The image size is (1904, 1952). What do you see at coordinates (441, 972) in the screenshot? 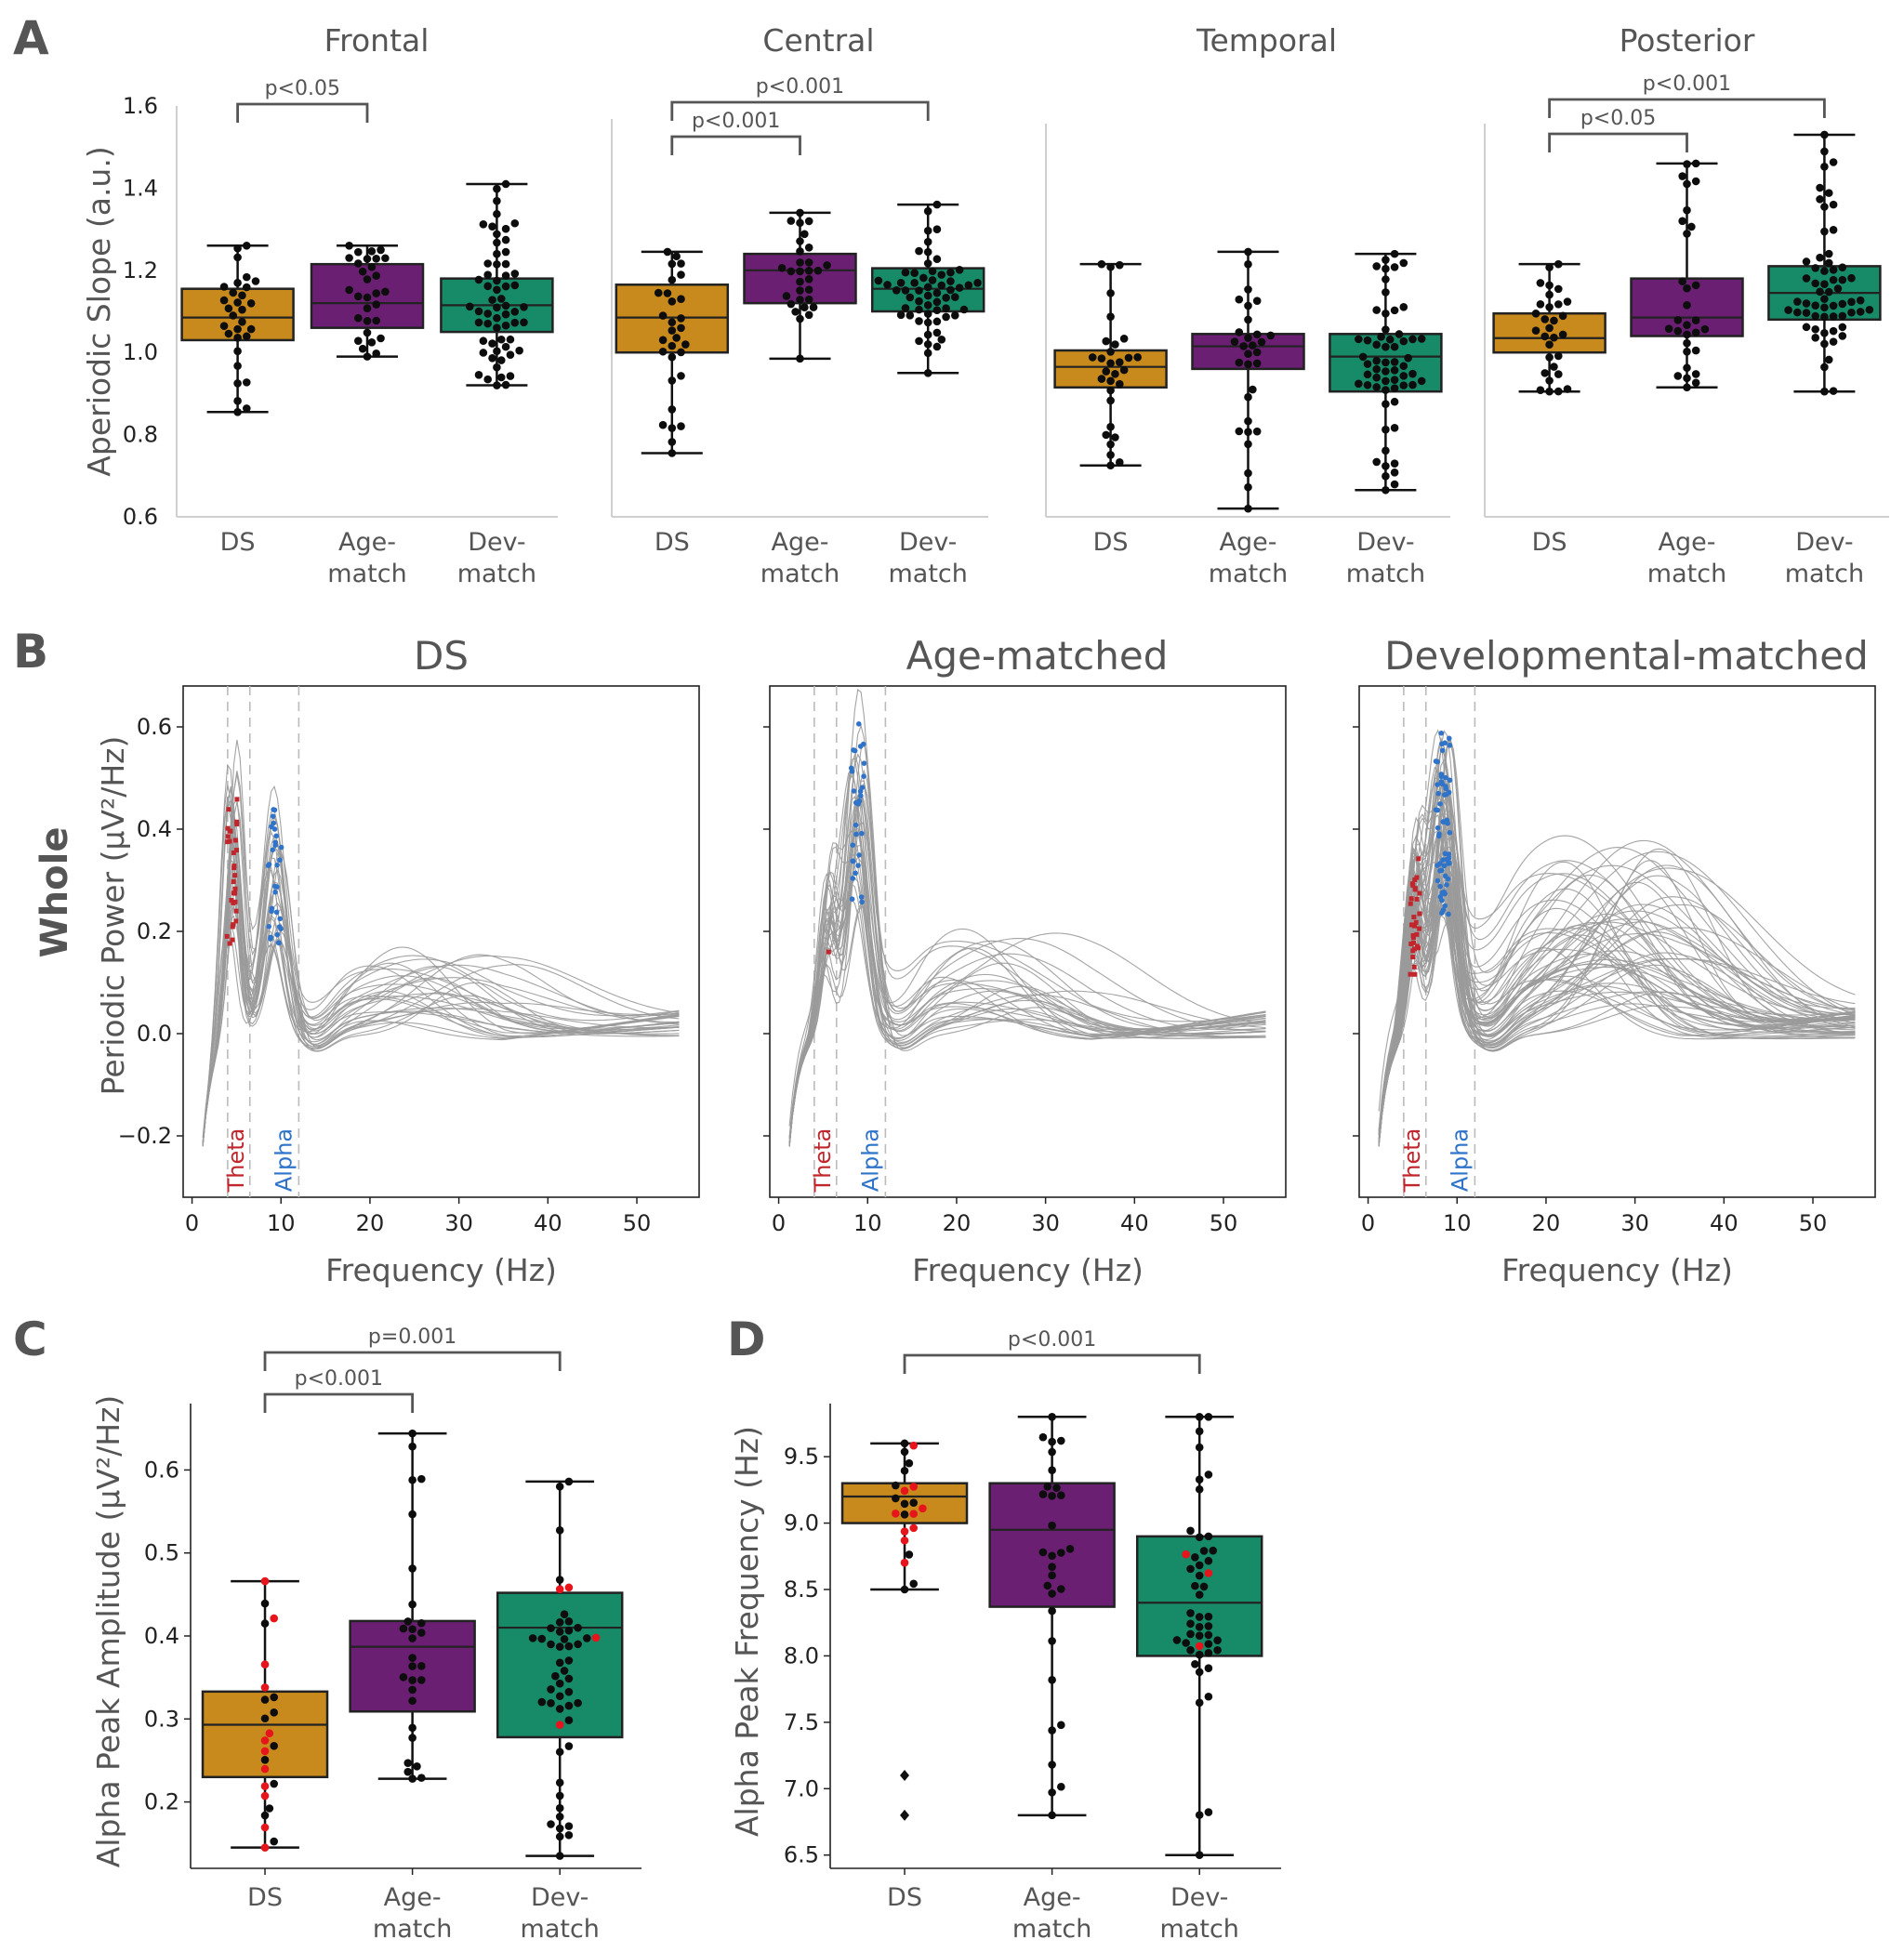
I see `panel-b-ds-spectrum-trace` at bounding box center [441, 972].